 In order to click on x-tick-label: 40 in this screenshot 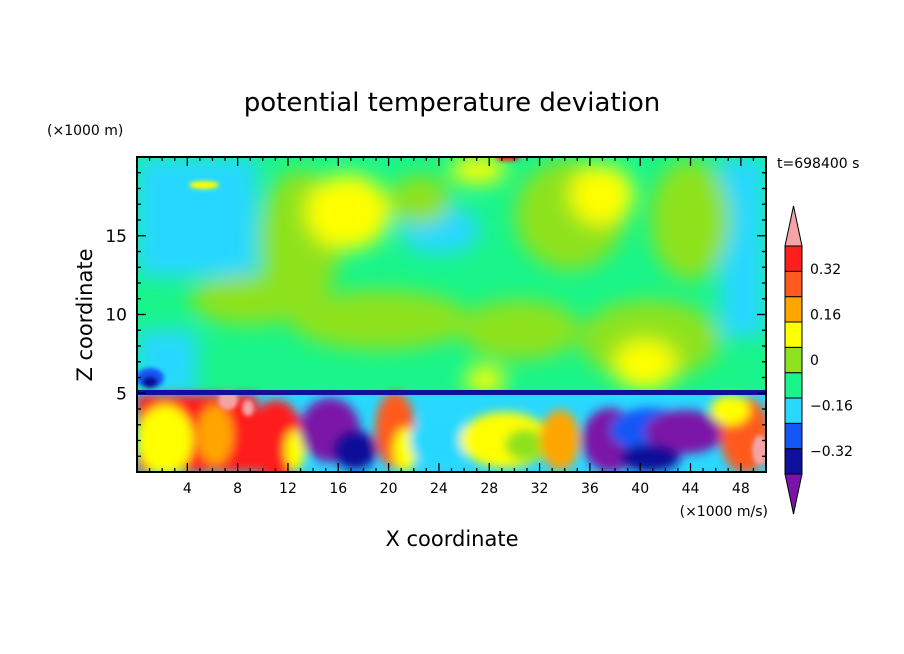, I will do `click(640, 489)`.